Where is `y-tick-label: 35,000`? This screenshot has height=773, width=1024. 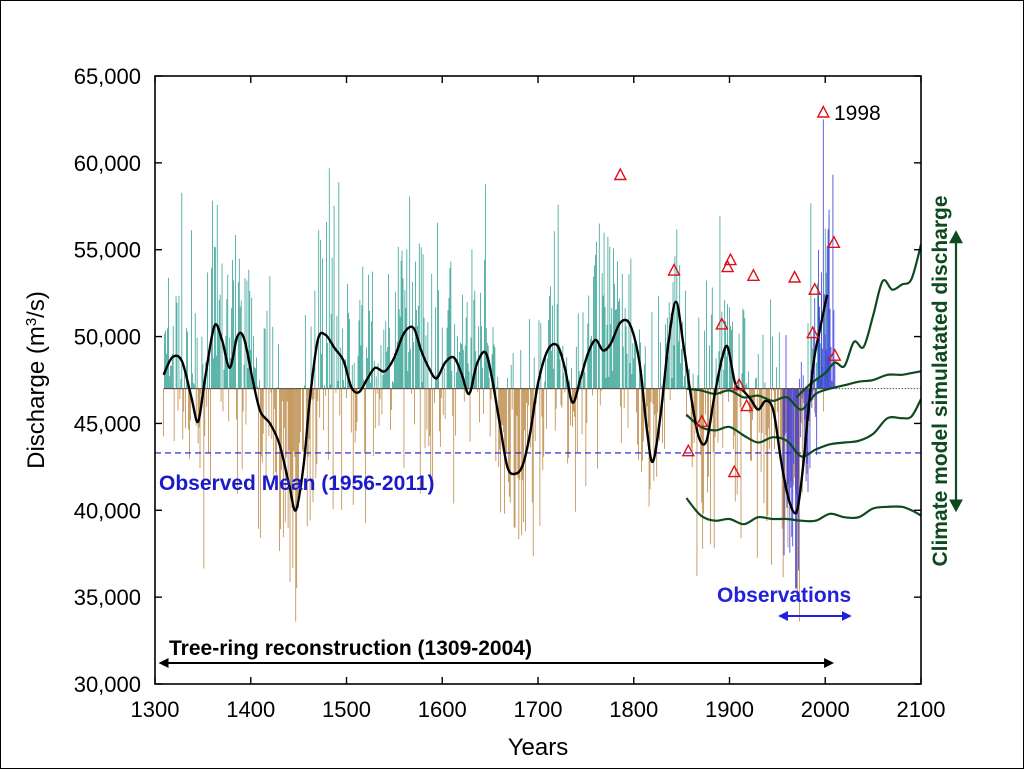 y-tick-label: 35,000 is located at coordinates (107, 597).